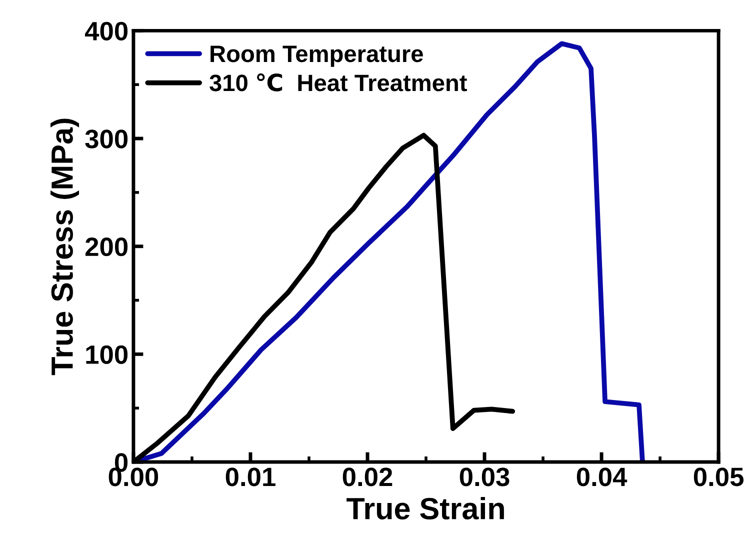  What do you see at coordinates (106, 31) in the screenshot?
I see `y-tick-label: 400` at bounding box center [106, 31].